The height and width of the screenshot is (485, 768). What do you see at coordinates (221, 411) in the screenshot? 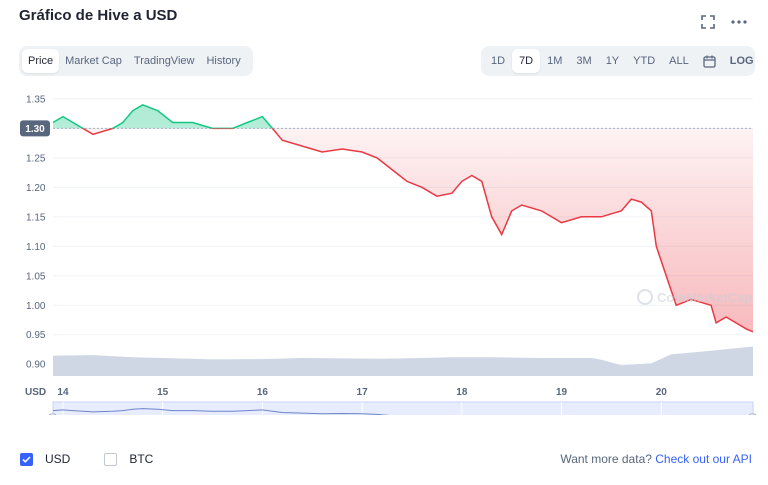
I see `navigator-line` at bounding box center [221, 411].